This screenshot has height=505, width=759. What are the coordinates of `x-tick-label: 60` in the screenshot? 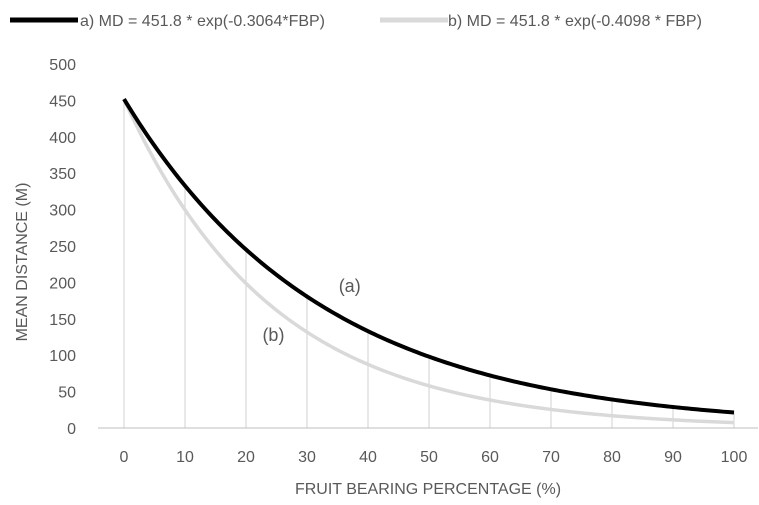 It's located at (490, 457).